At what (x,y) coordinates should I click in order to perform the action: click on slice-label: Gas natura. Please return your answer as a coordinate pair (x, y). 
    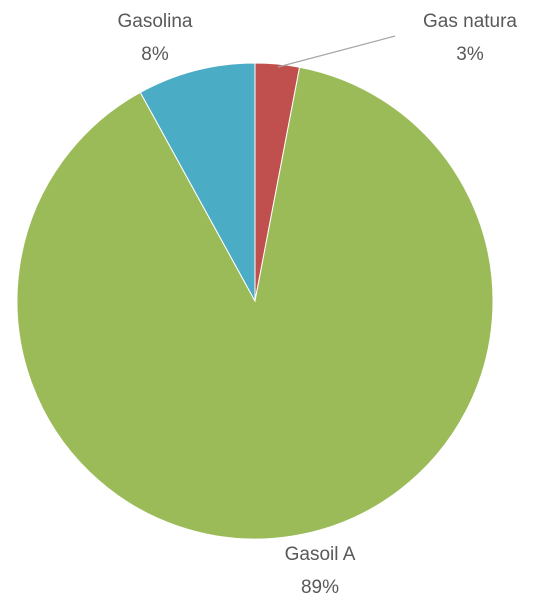
    Looking at the image, I should click on (470, 21).